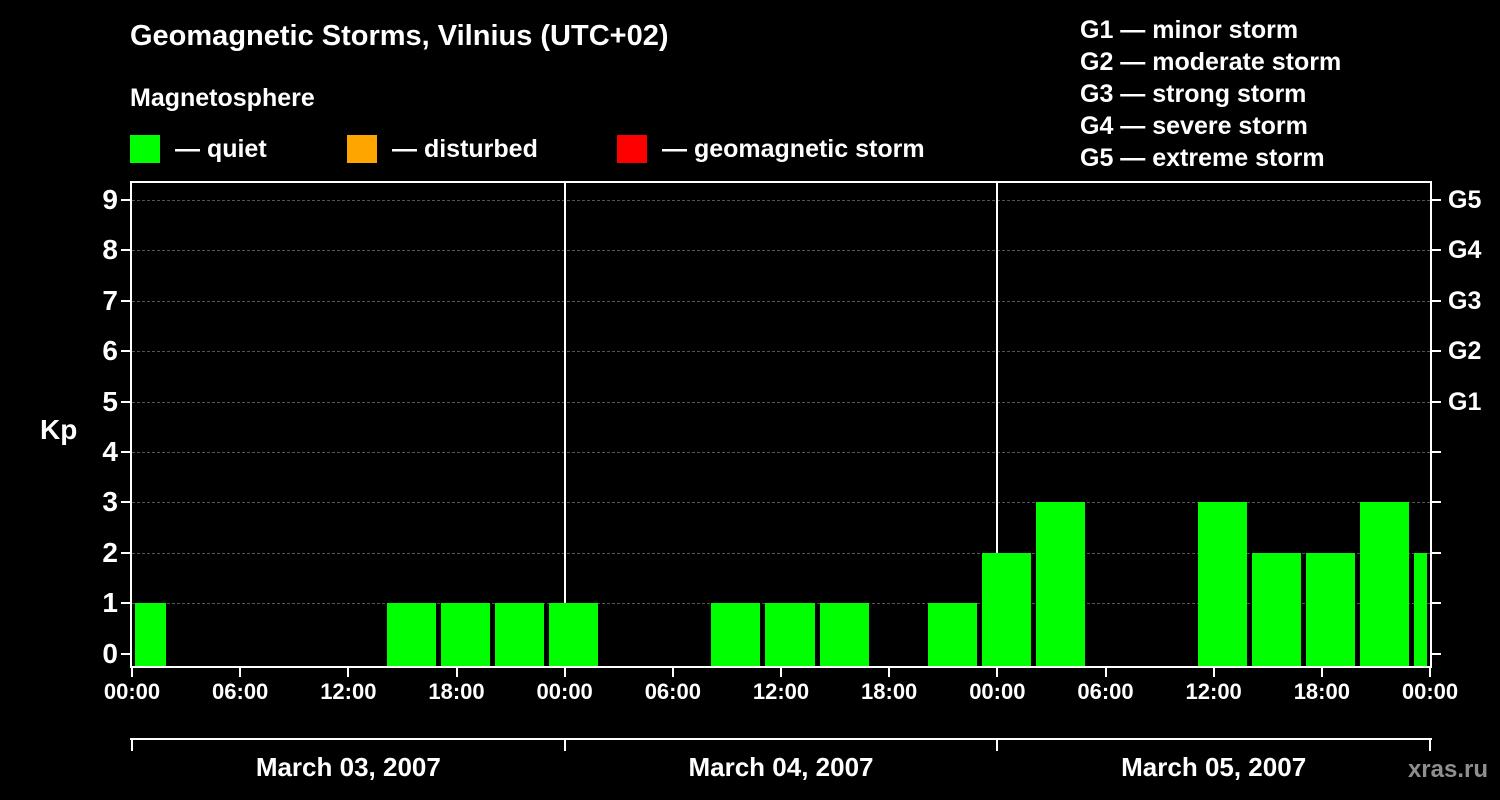  I want to click on legend-item-storm: — geomagnetic storm, so click(771, 149).